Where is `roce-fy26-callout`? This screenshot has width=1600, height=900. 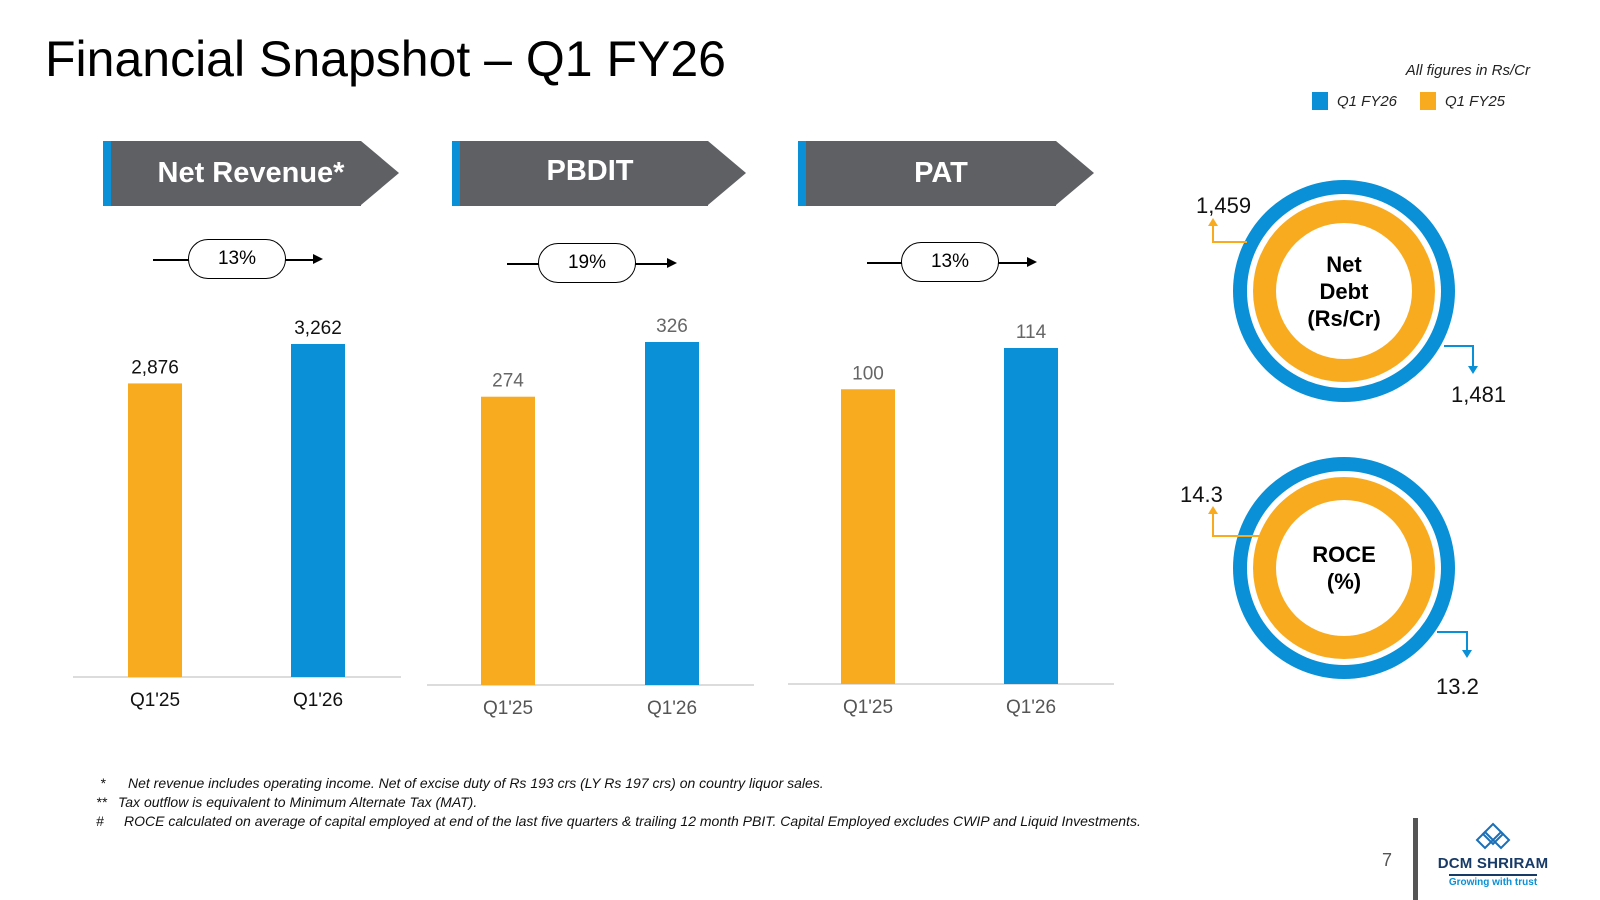 roce-fy26-callout is located at coordinates (1452, 641).